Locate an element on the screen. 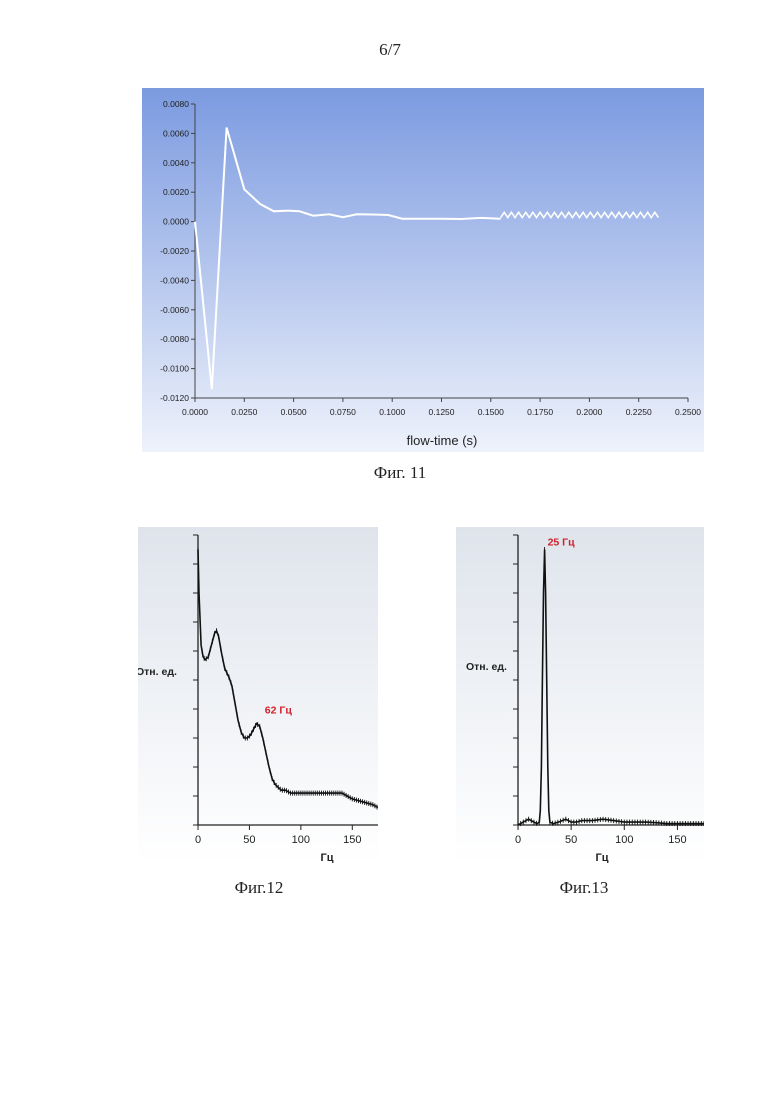  y-tick-label: 0.0000 is located at coordinates (176, 222).